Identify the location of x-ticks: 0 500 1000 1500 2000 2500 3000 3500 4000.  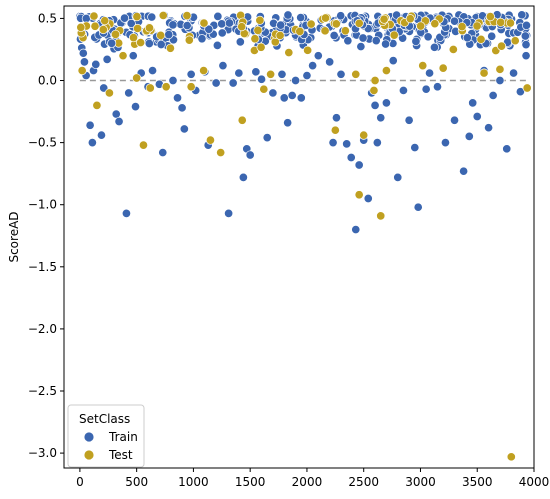
(312, 478).